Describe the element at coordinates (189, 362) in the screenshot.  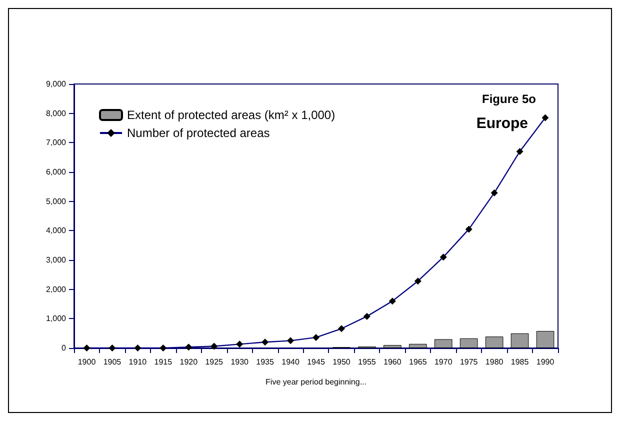
I see `x-tick-label: 1920` at that location.